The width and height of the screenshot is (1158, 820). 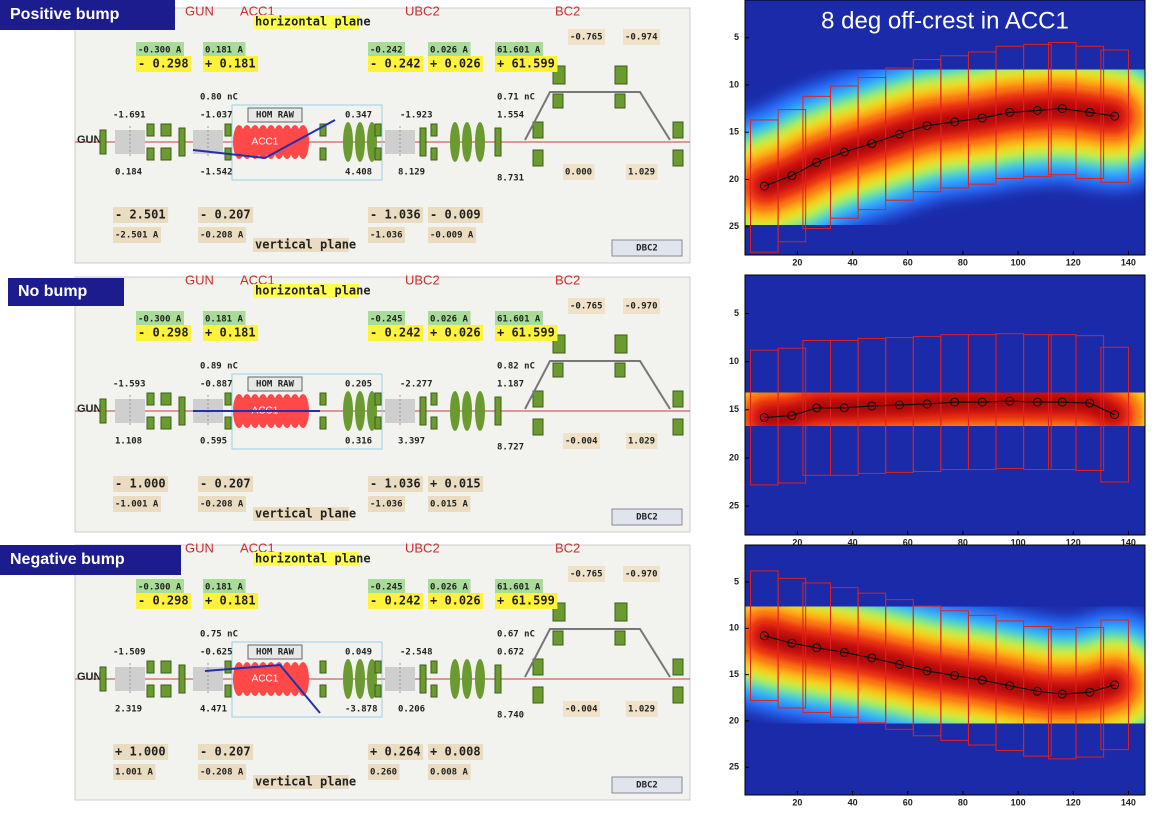 What do you see at coordinates (395, 484) in the screenshot?
I see `bottom-readback: - 1.036` at bounding box center [395, 484].